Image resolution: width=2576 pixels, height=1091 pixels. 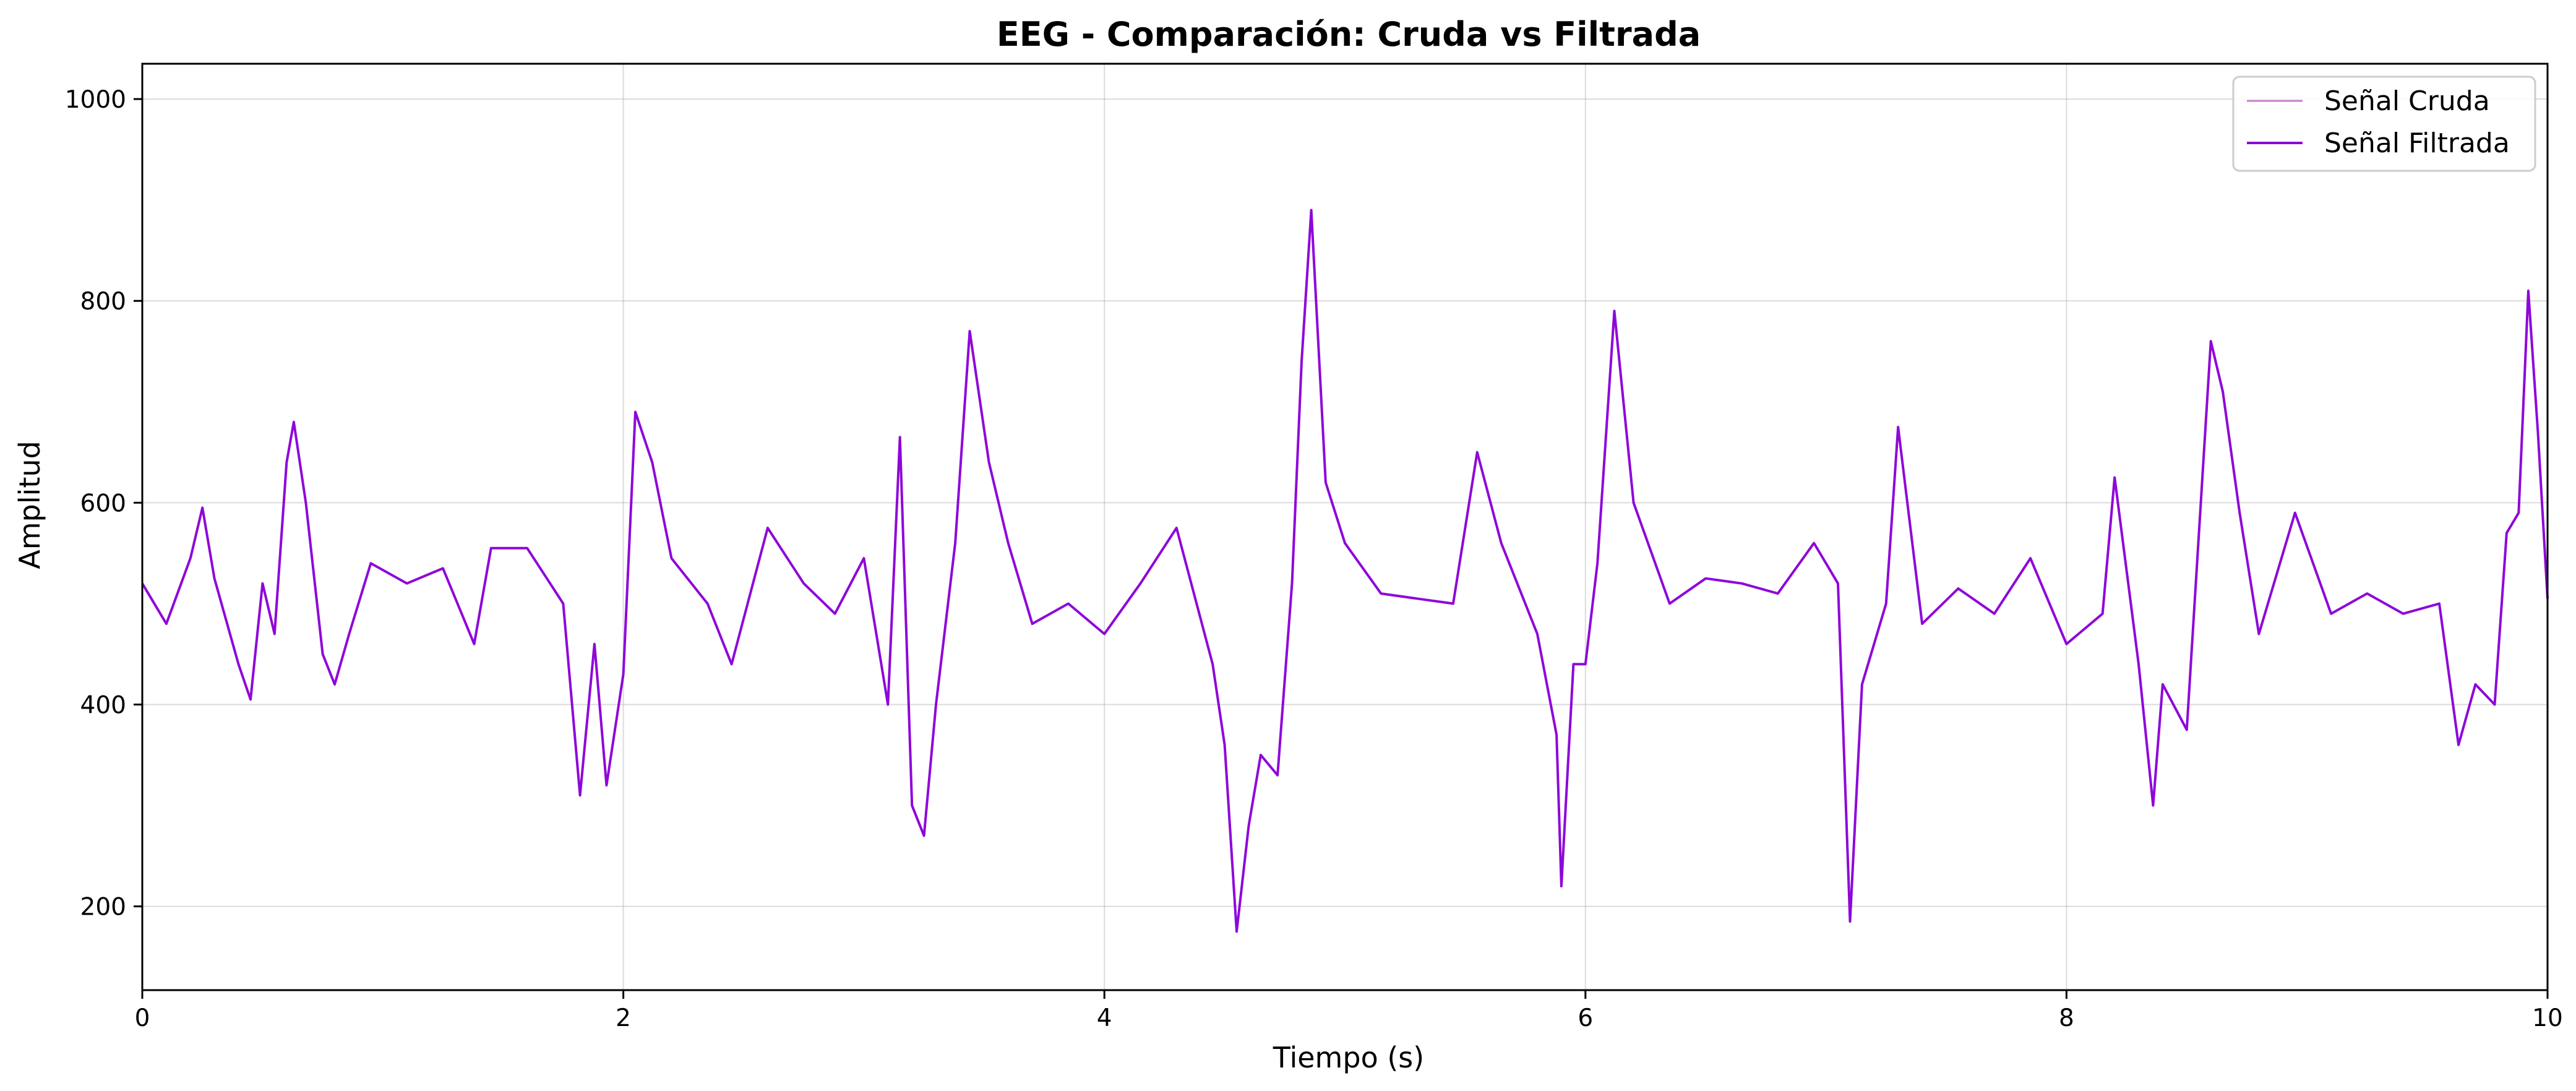 I want to click on y-axis-label: Amplitud, so click(x=29, y=505).